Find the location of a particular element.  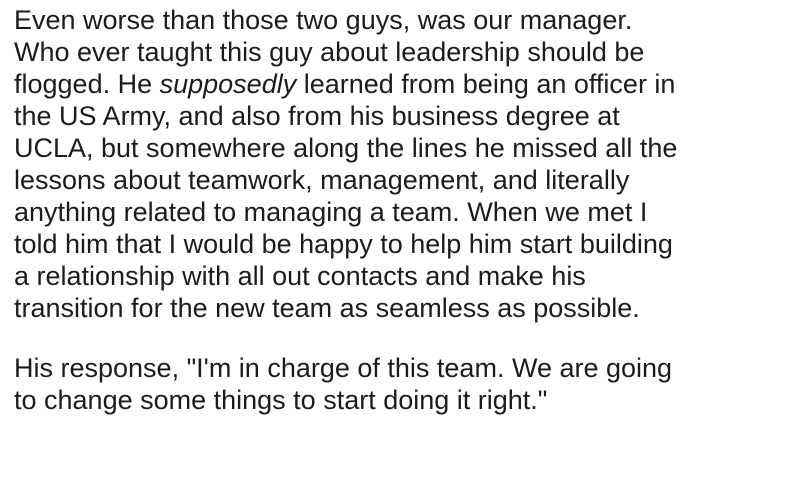

text-segment: learned from being an officer in is located at coordinates (486, 84).